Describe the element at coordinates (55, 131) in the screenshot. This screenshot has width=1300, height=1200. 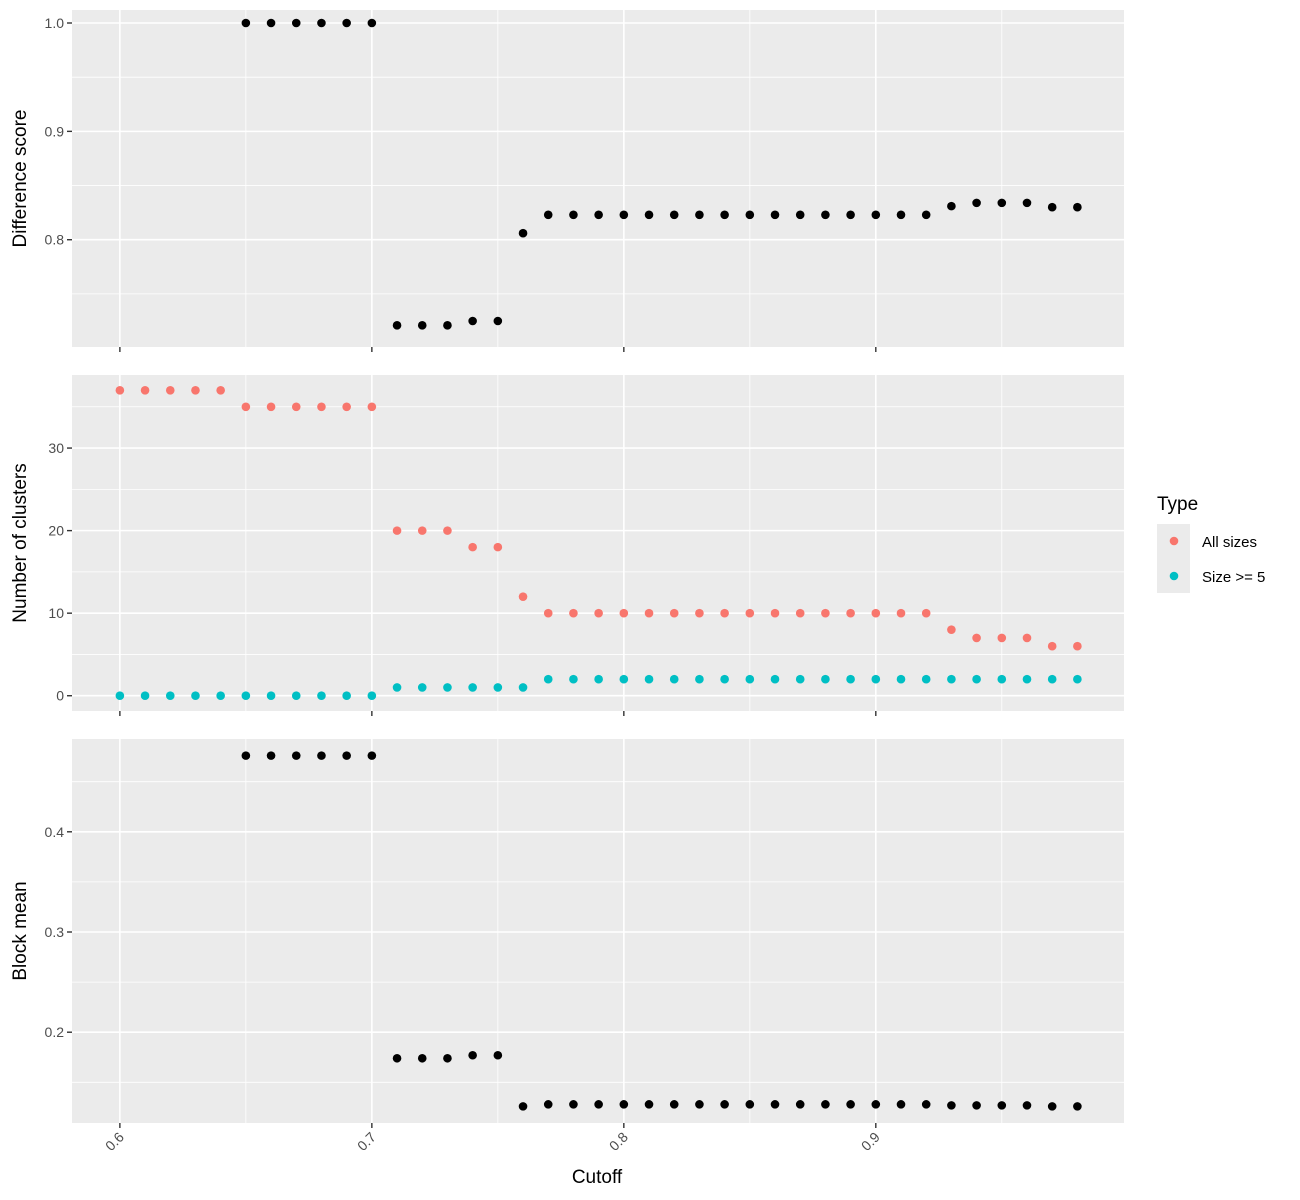
I see `y-tick-label: 0.9` at that location.